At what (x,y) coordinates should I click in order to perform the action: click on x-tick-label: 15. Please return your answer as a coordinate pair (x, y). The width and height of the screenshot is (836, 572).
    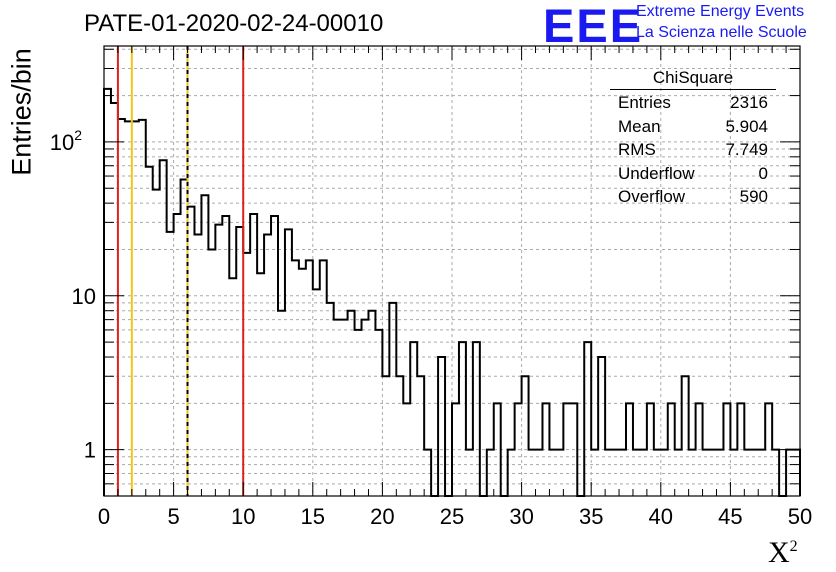
    Looking at the image, I should click on (313, 516).